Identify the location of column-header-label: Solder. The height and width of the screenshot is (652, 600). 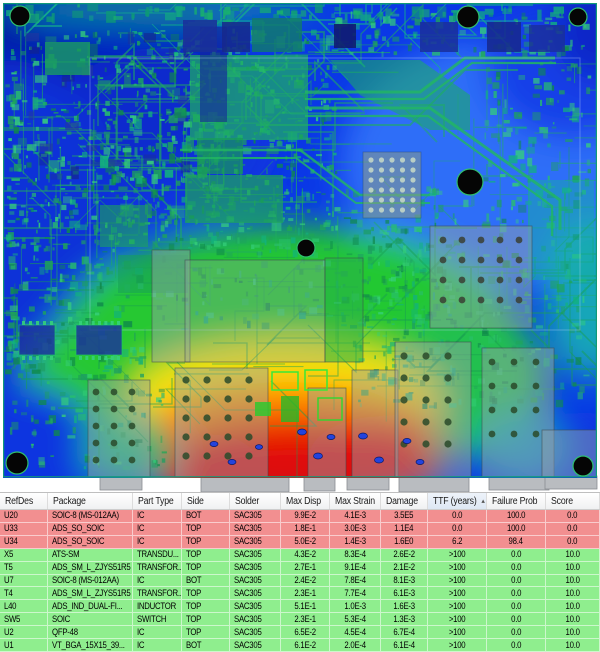
(247, 501).